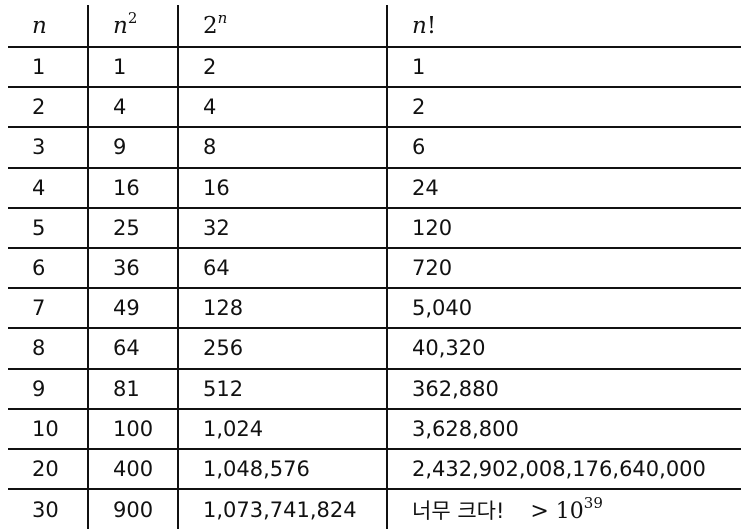 The width and height of the screenshot is (748, 532). Describe the element at coordinates (132, 268) in the screenshot. I see `cell-n-squared: 36` at that location.